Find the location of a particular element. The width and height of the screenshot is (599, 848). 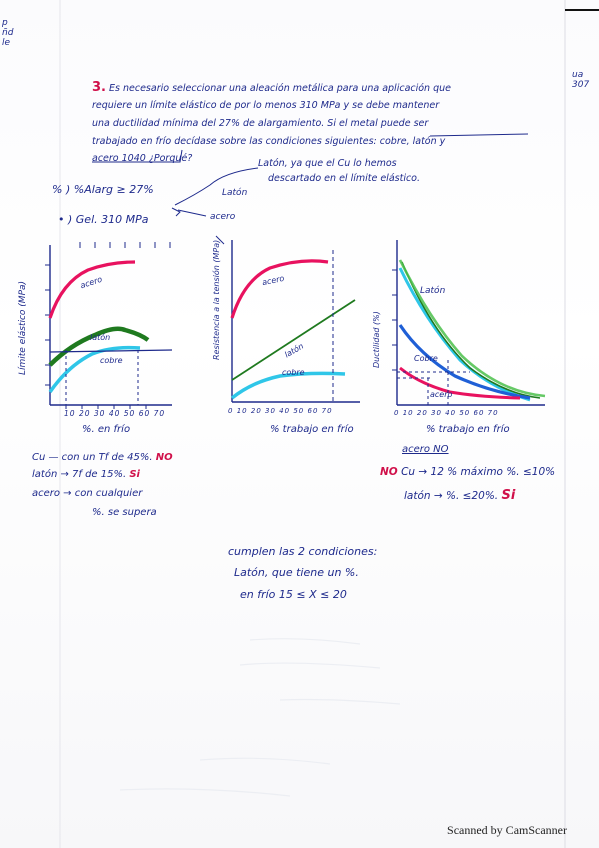

g1-xticks: 10 20 30 40 50 60 70 is located at coordinates (115, 413).